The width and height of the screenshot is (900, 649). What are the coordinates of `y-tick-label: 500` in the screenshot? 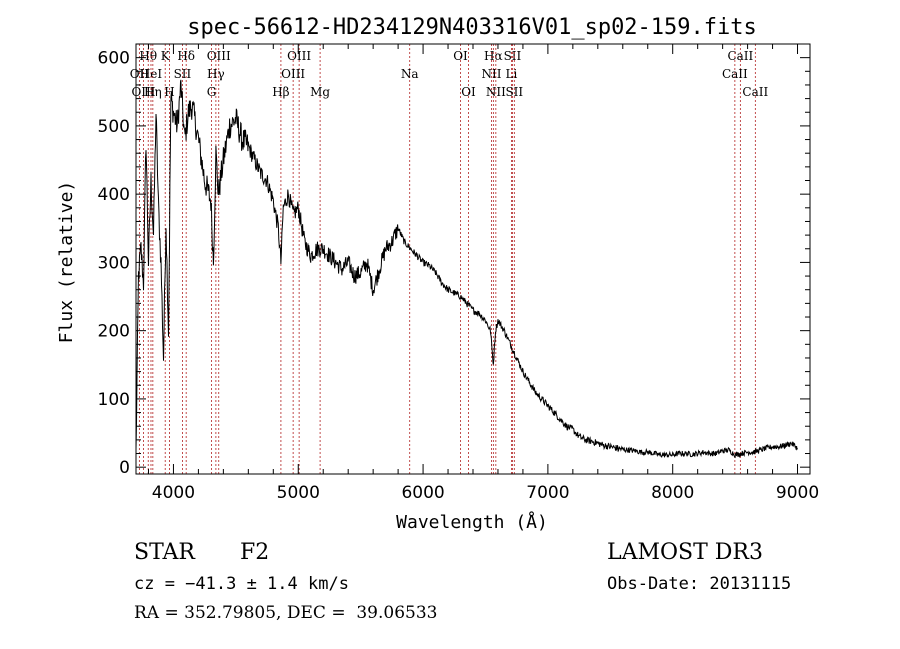 It's located at (114, 127).